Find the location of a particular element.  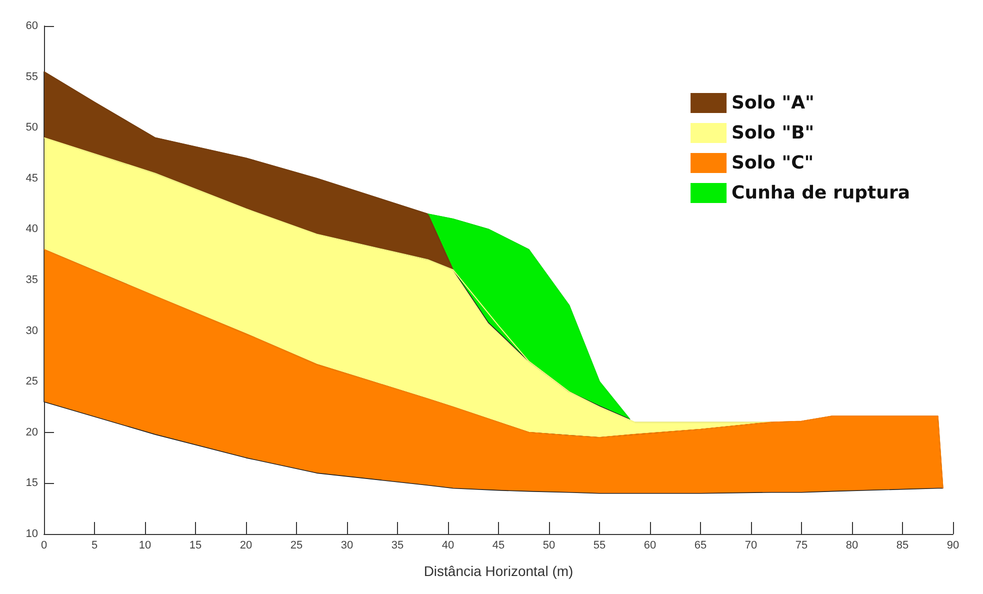

x-tick-label: 90 is located at coordinates (953, 546).